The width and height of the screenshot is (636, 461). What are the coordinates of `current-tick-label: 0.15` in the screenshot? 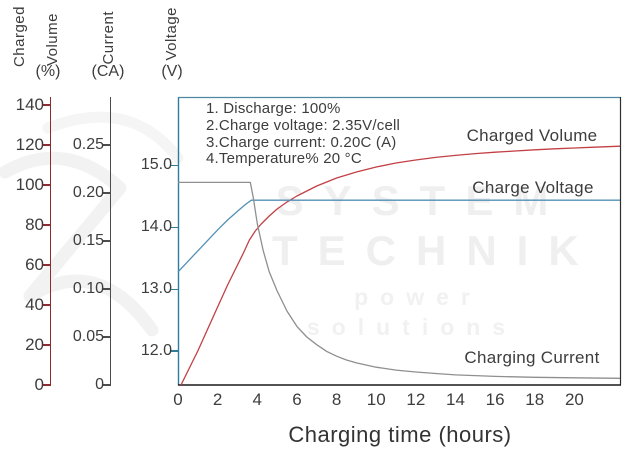 It's located at (88, 240).